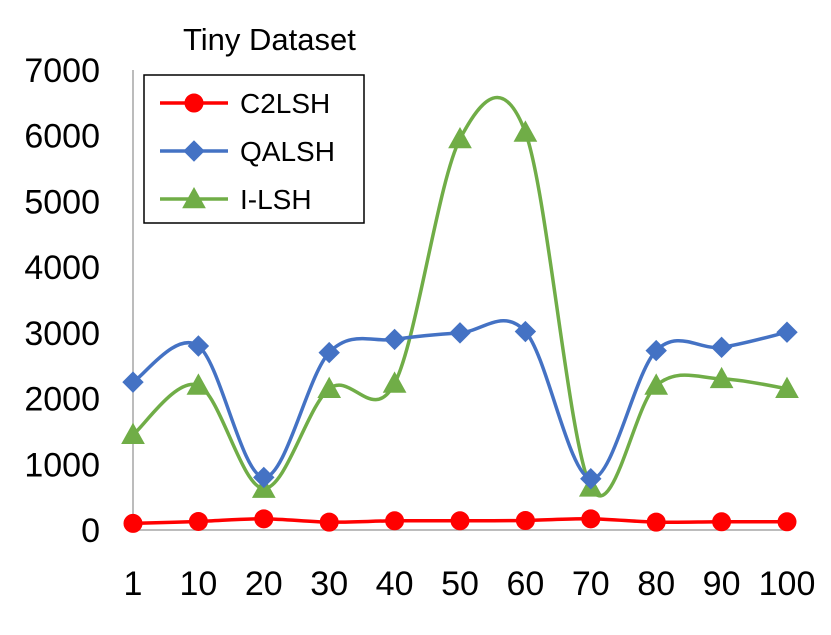 The height and width of the screenshot is (635, 831). I want to click on legend-marker-diamond, so click(194, 151).